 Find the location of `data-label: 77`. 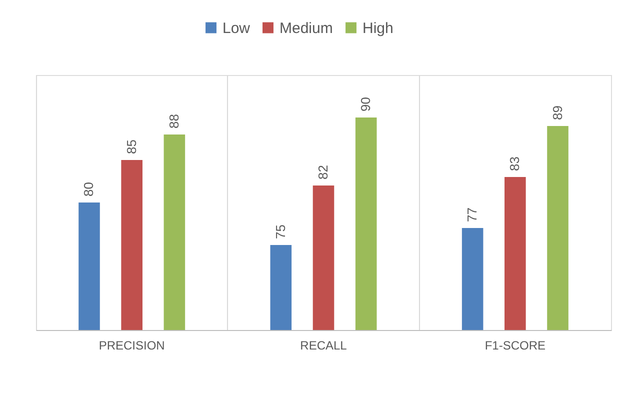

data-label: 77 is located at coordinates (472, 215).